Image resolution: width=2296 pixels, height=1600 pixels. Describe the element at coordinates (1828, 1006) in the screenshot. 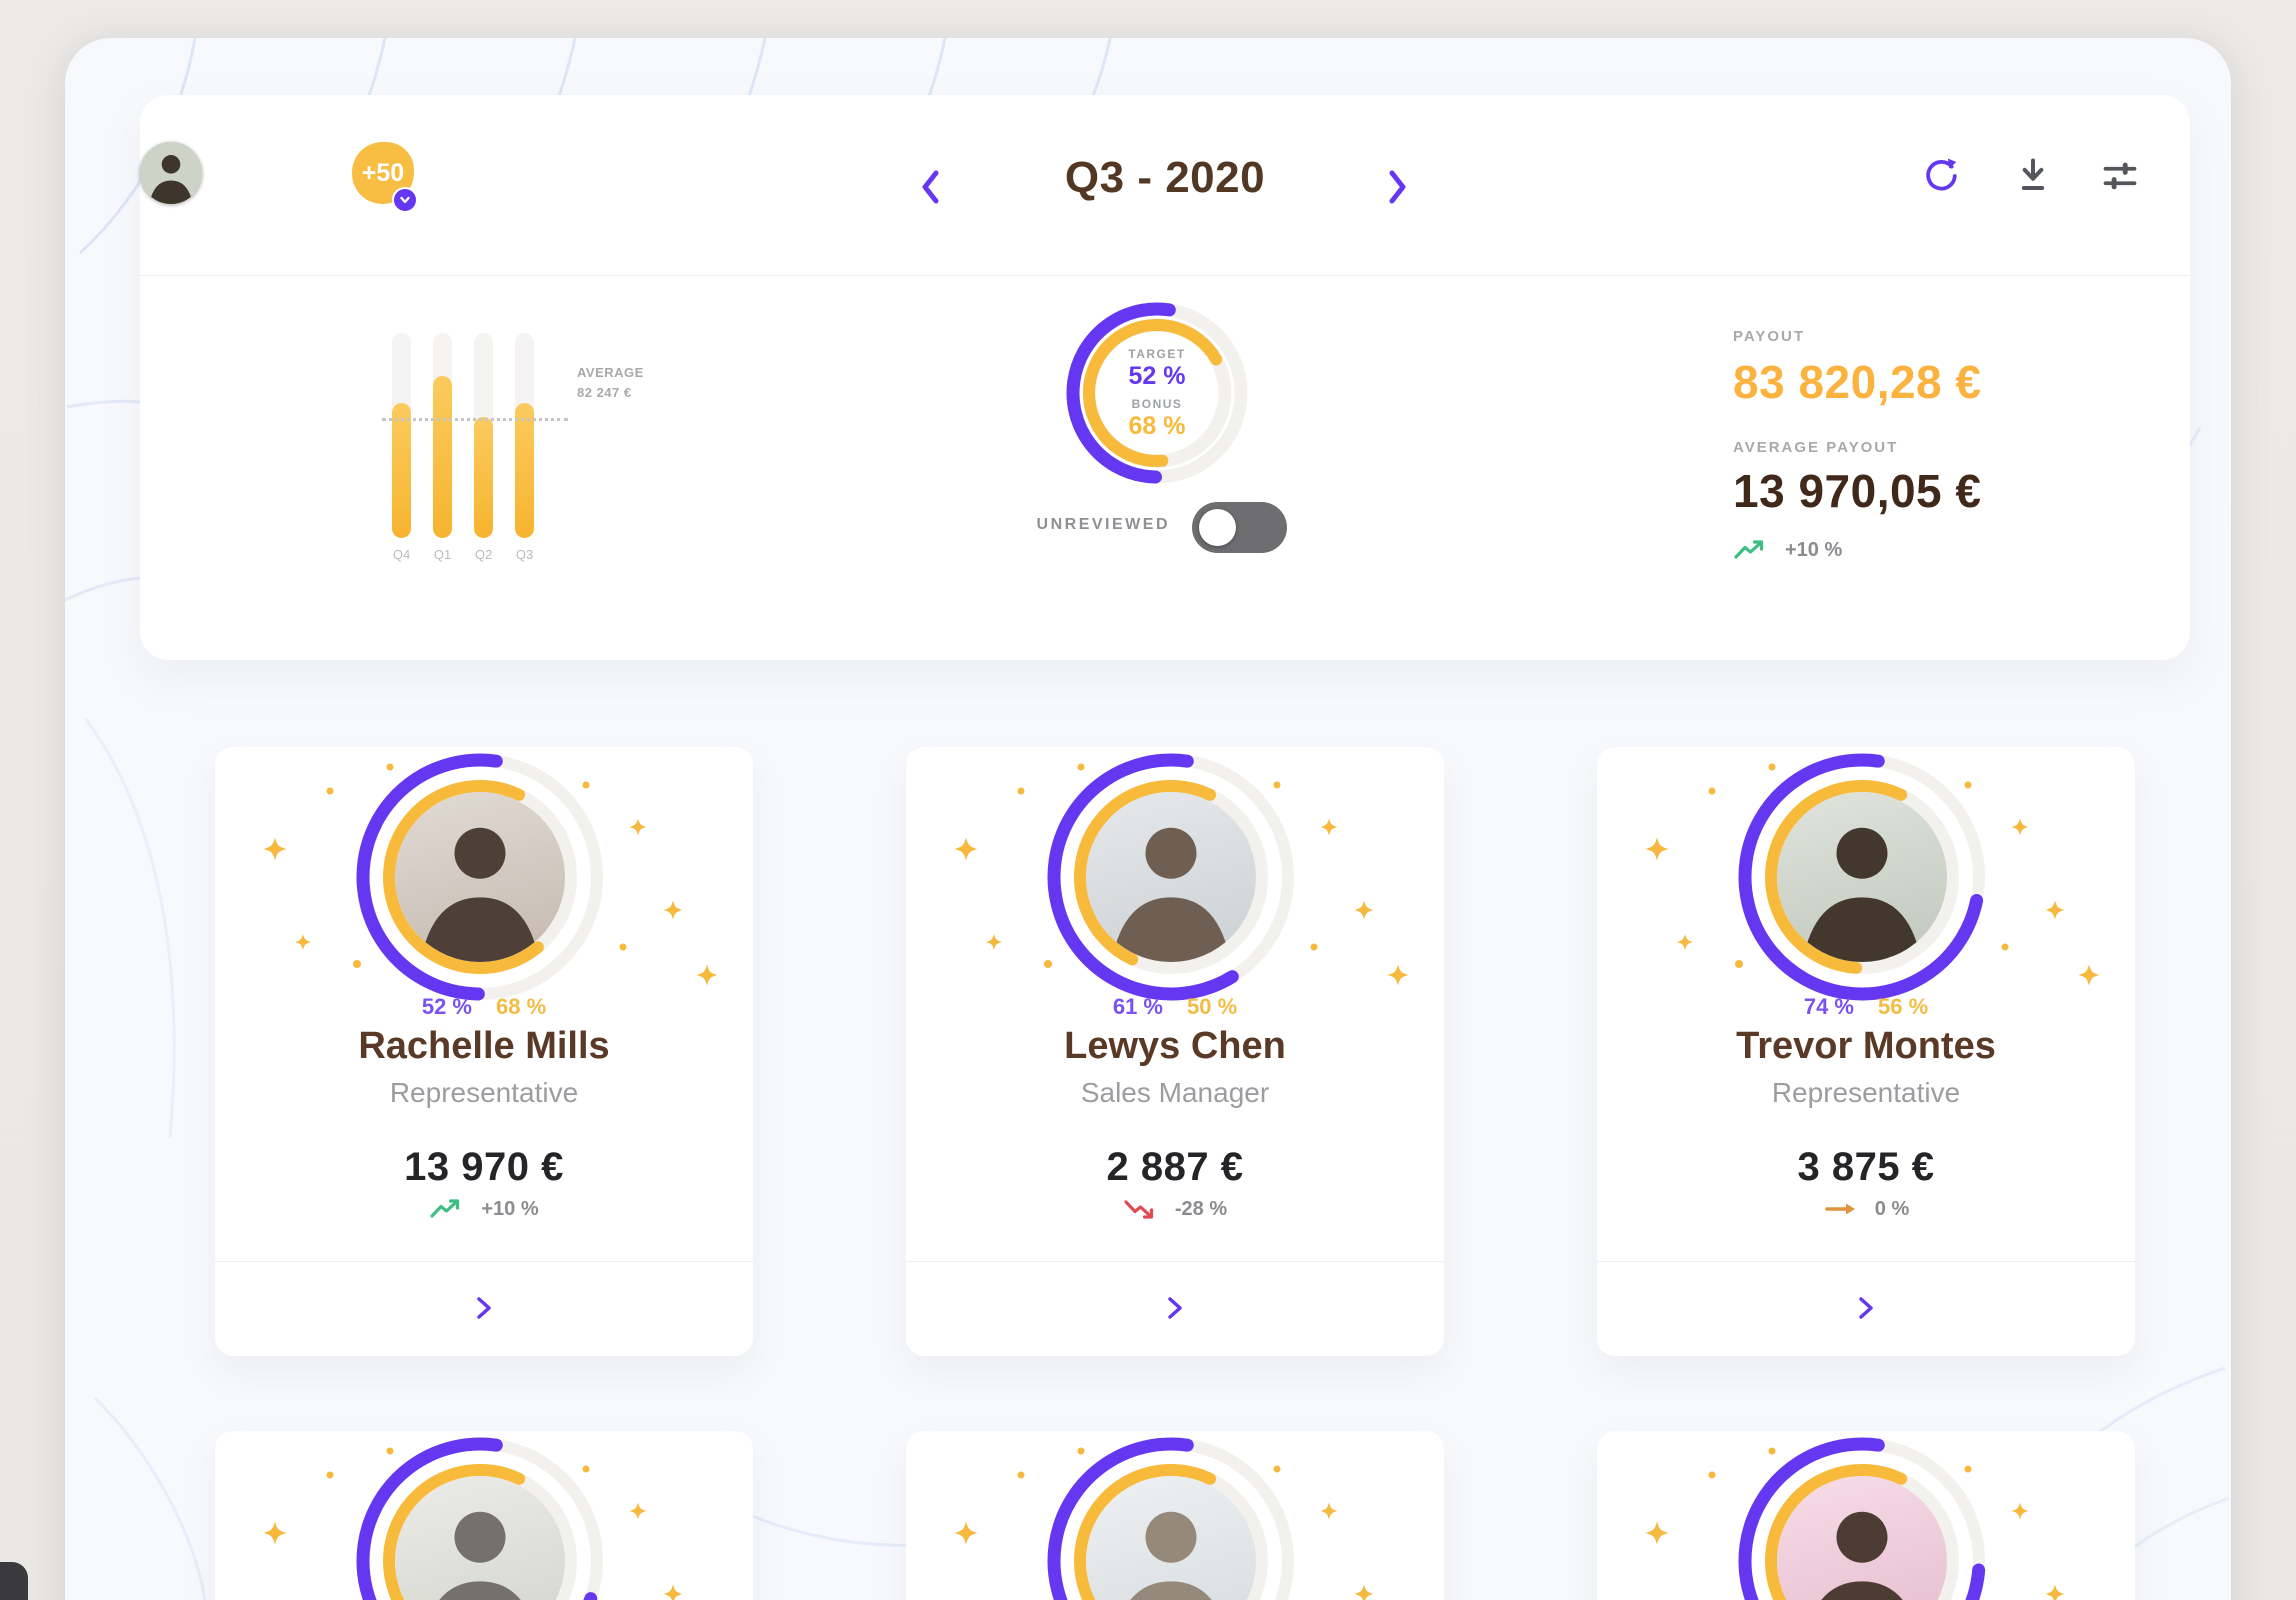

I see `target-pct: 74 %` at that location.